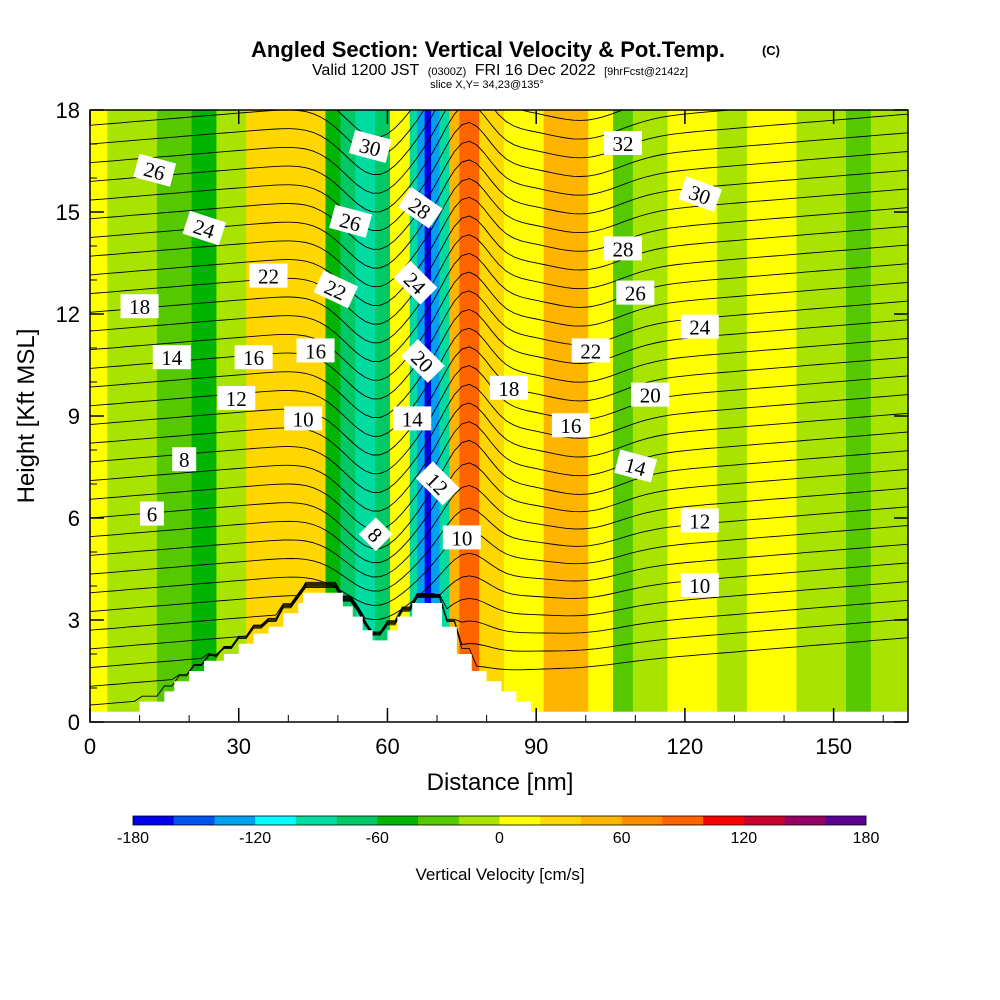 The image size is (1000, 1000). What do you see at coordinates (499, 874) in the screenshot?
I see `colorbar-label: Vertical Velocity [cm/s]` at bounding box center [499, 874].